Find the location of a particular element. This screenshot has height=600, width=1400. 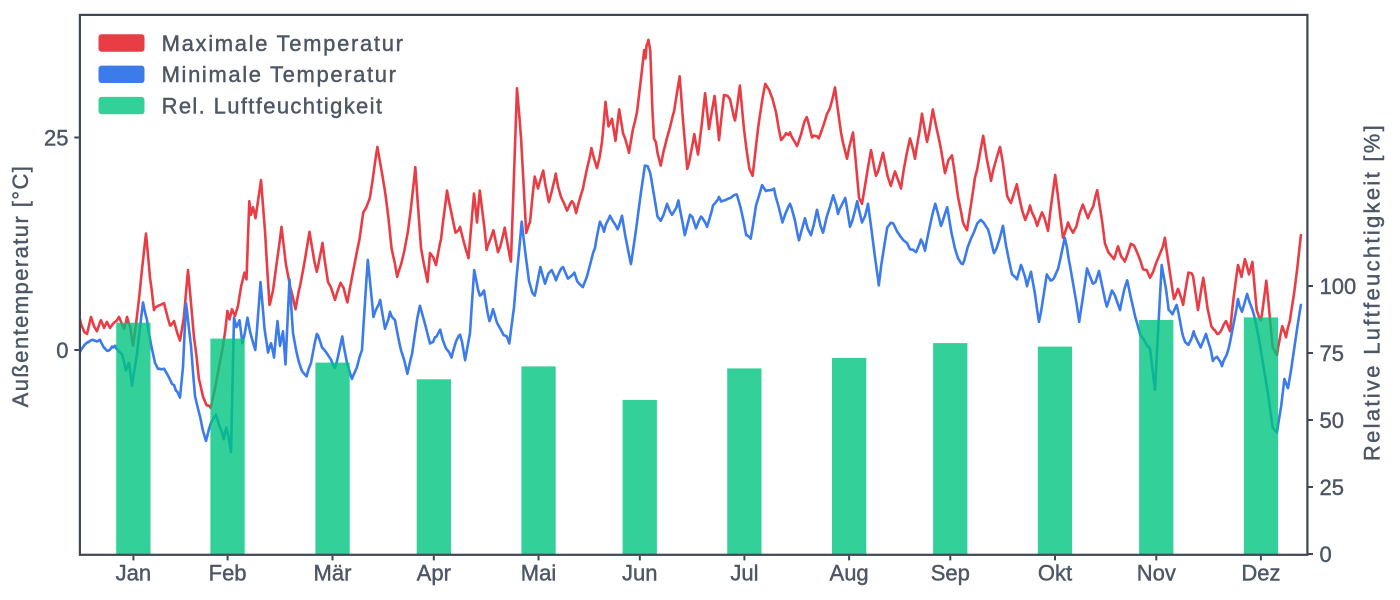

svg-text: Maximale Temperatur is located at coordinates (283, 43).